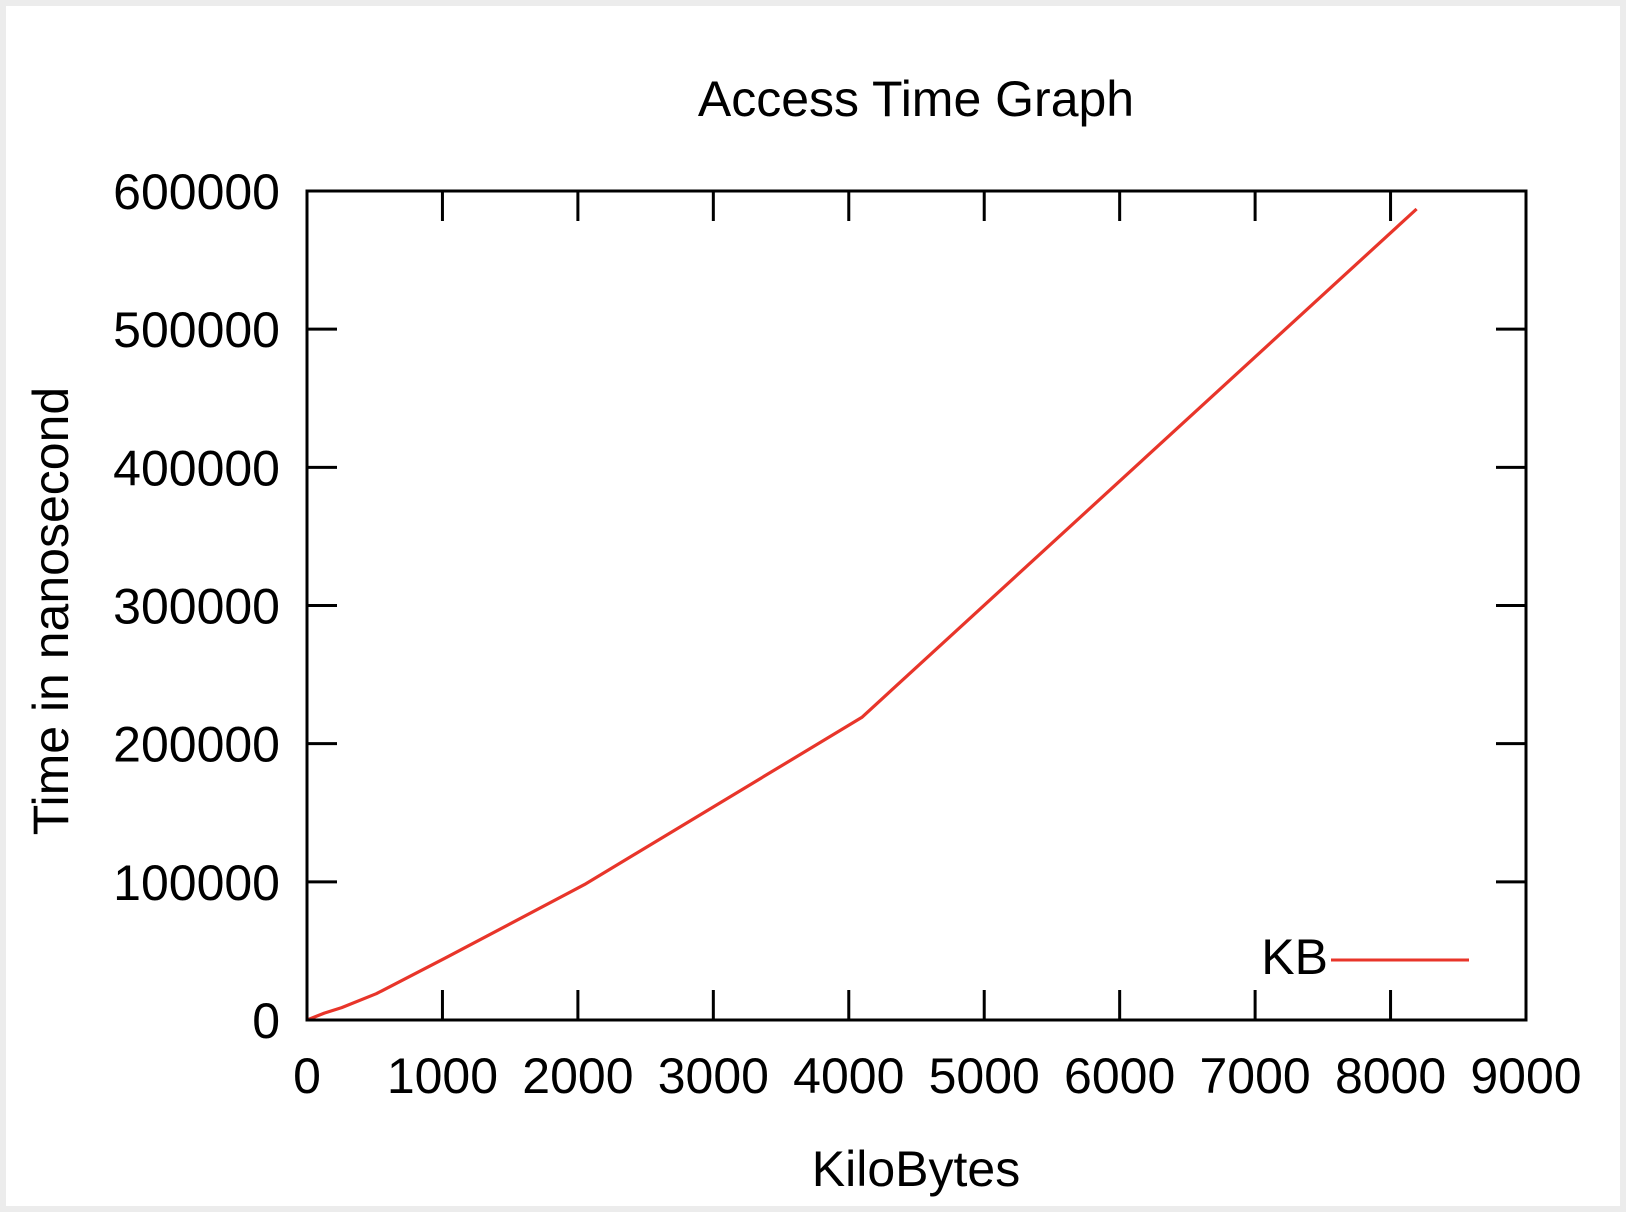  I want to click on x-tick-label-9000: 9000, so click(1525, 1076).